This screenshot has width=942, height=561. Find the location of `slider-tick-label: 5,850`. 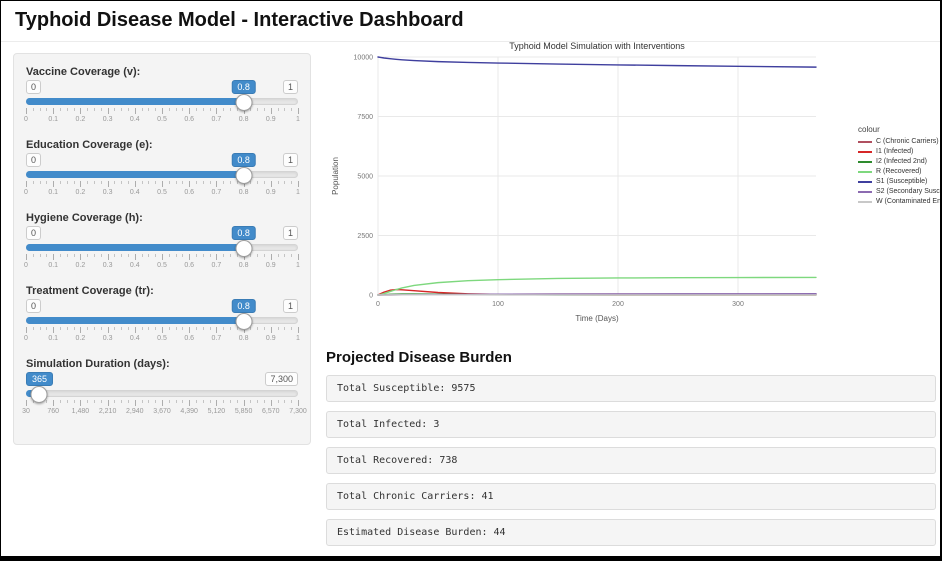

slider-tick-label: 5,850 is located at coordinates (243, 411).